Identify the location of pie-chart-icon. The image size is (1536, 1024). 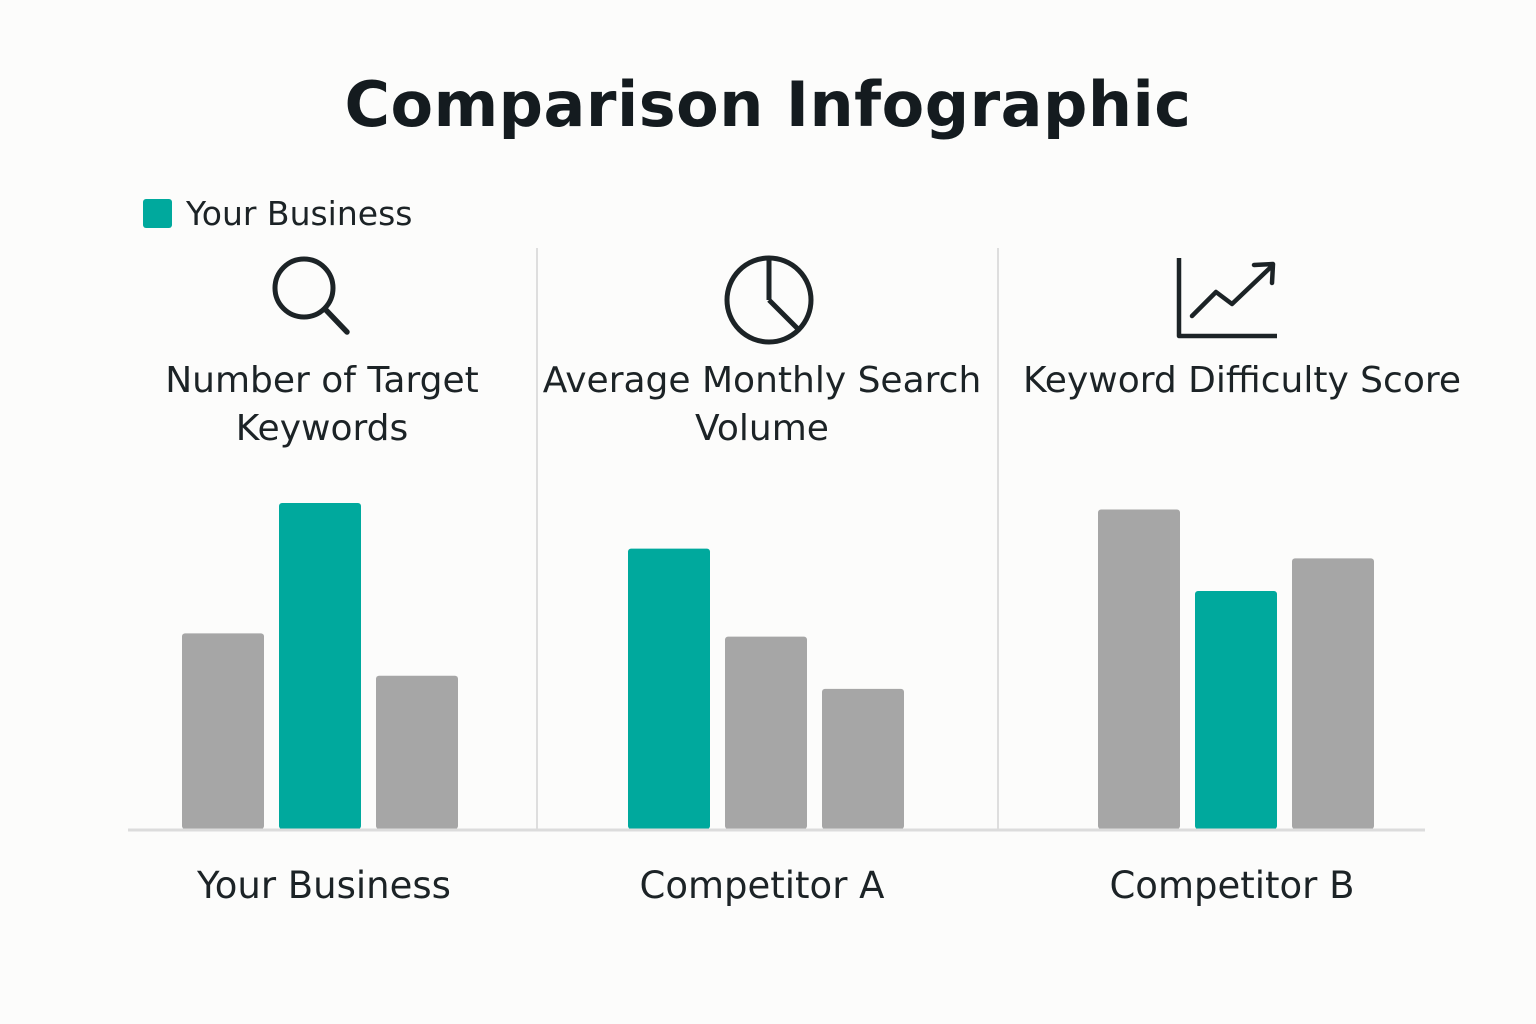
(769, 302).